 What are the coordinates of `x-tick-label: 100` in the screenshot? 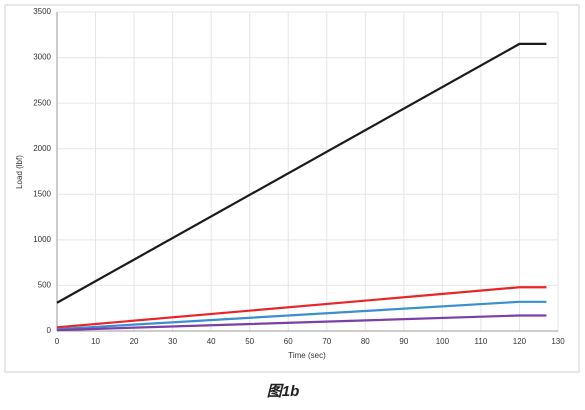 It's located at (443, 341).